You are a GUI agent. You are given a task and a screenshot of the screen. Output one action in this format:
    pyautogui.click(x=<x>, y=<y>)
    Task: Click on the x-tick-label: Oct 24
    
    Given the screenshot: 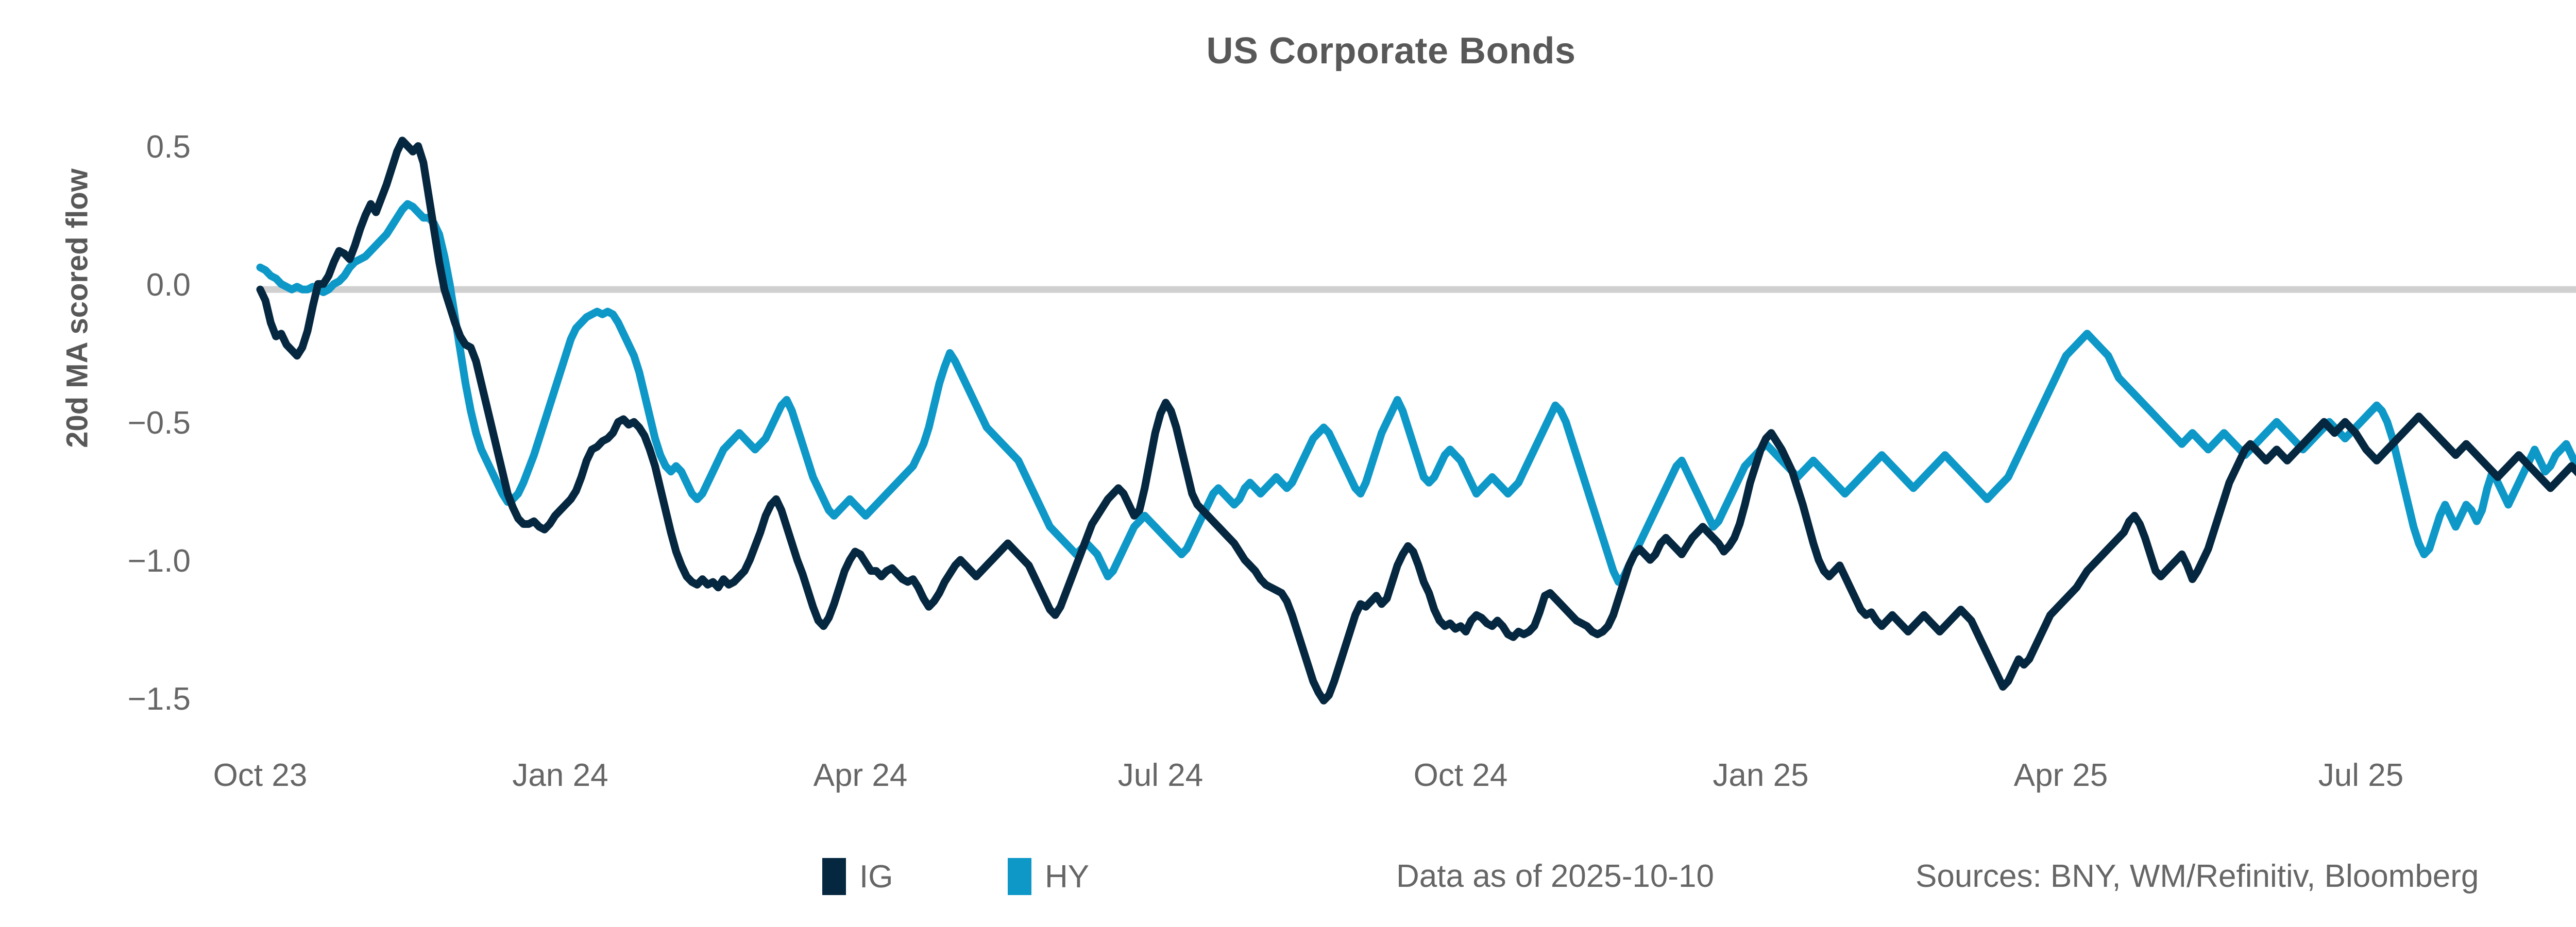 What is the action you would take?
    pyautogui.click(x=1460, y=775)
    